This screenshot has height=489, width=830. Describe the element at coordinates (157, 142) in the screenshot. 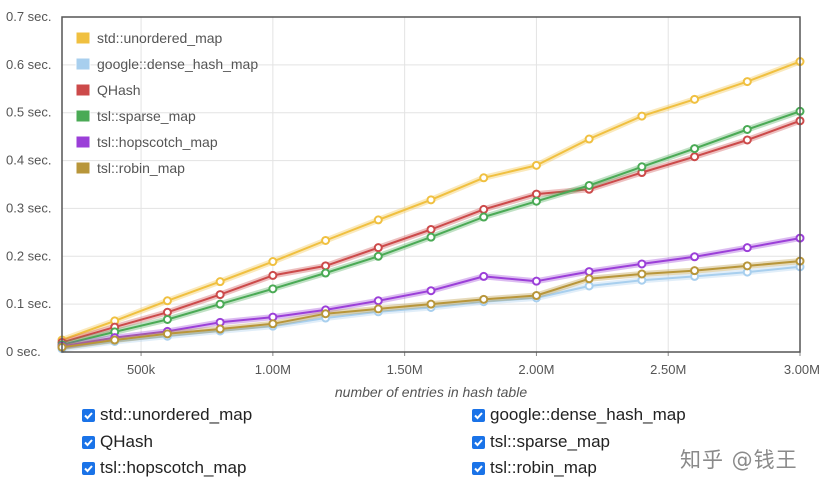

I see `legend-label: tsl::hopscotch_map` at that location.